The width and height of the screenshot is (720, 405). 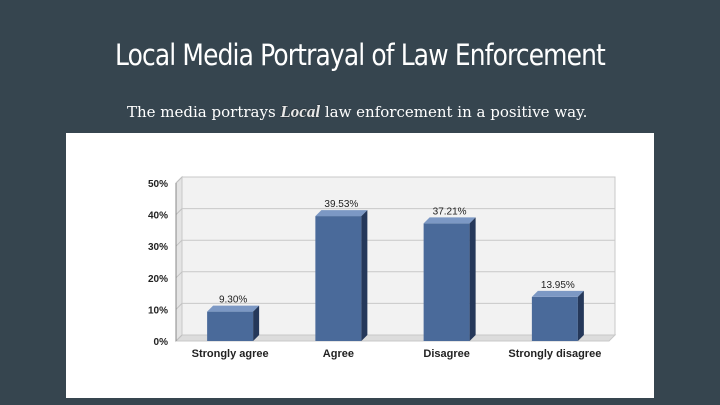 What do you see at coordinates (338, 354) in the screenshot?
I see `x-category-label: Agree` at bounding box center [338, 354].